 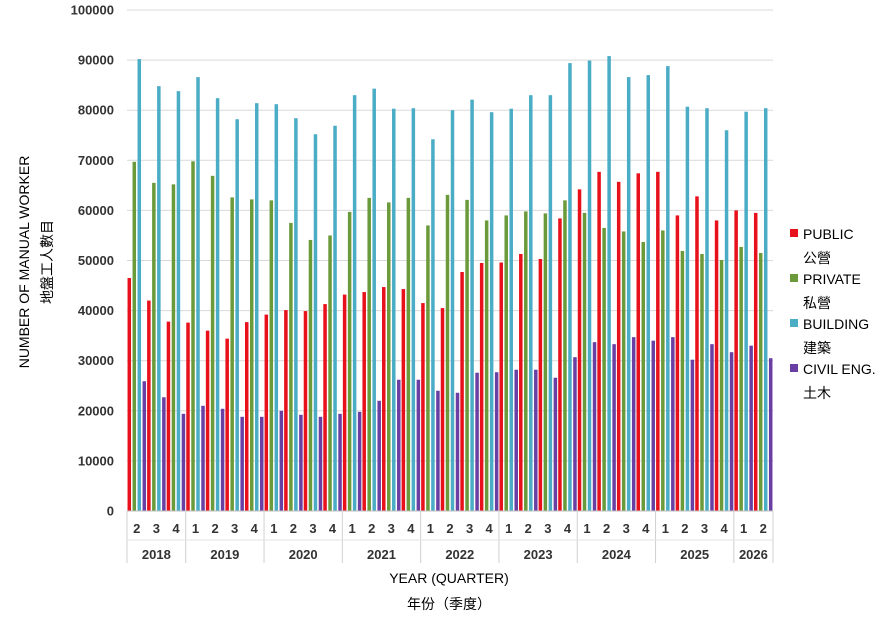 I want to click on y-tick-label: 30000, so click(x=96, y=360).